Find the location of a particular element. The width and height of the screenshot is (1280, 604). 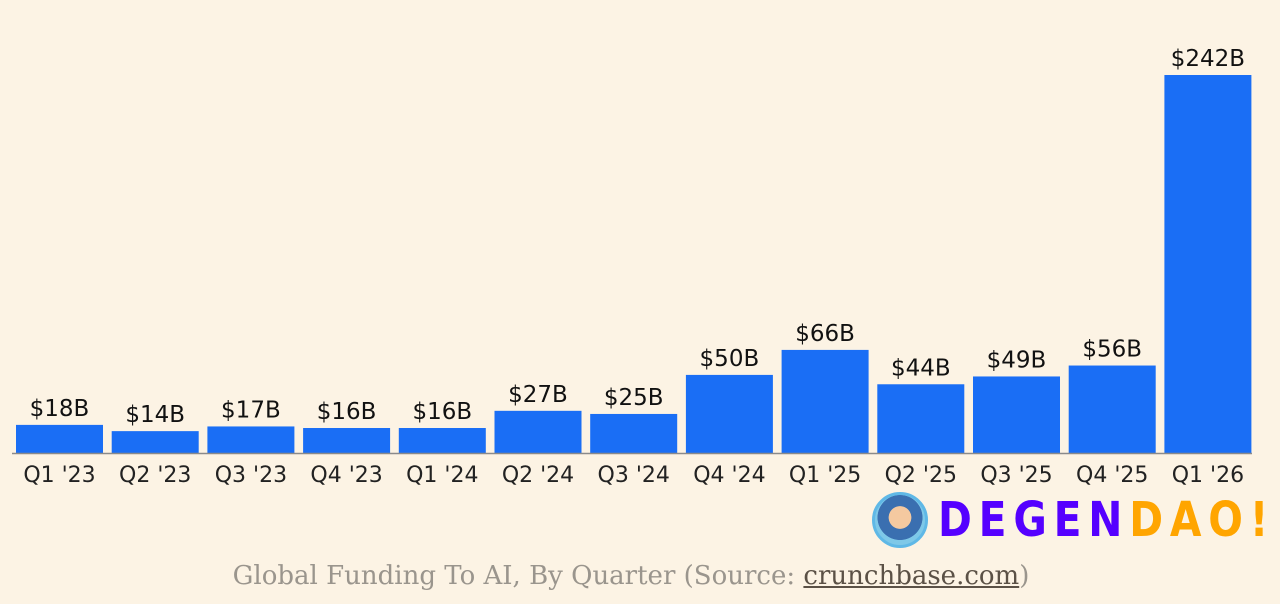

data-label: $17B is located at coordinates (251, 410).